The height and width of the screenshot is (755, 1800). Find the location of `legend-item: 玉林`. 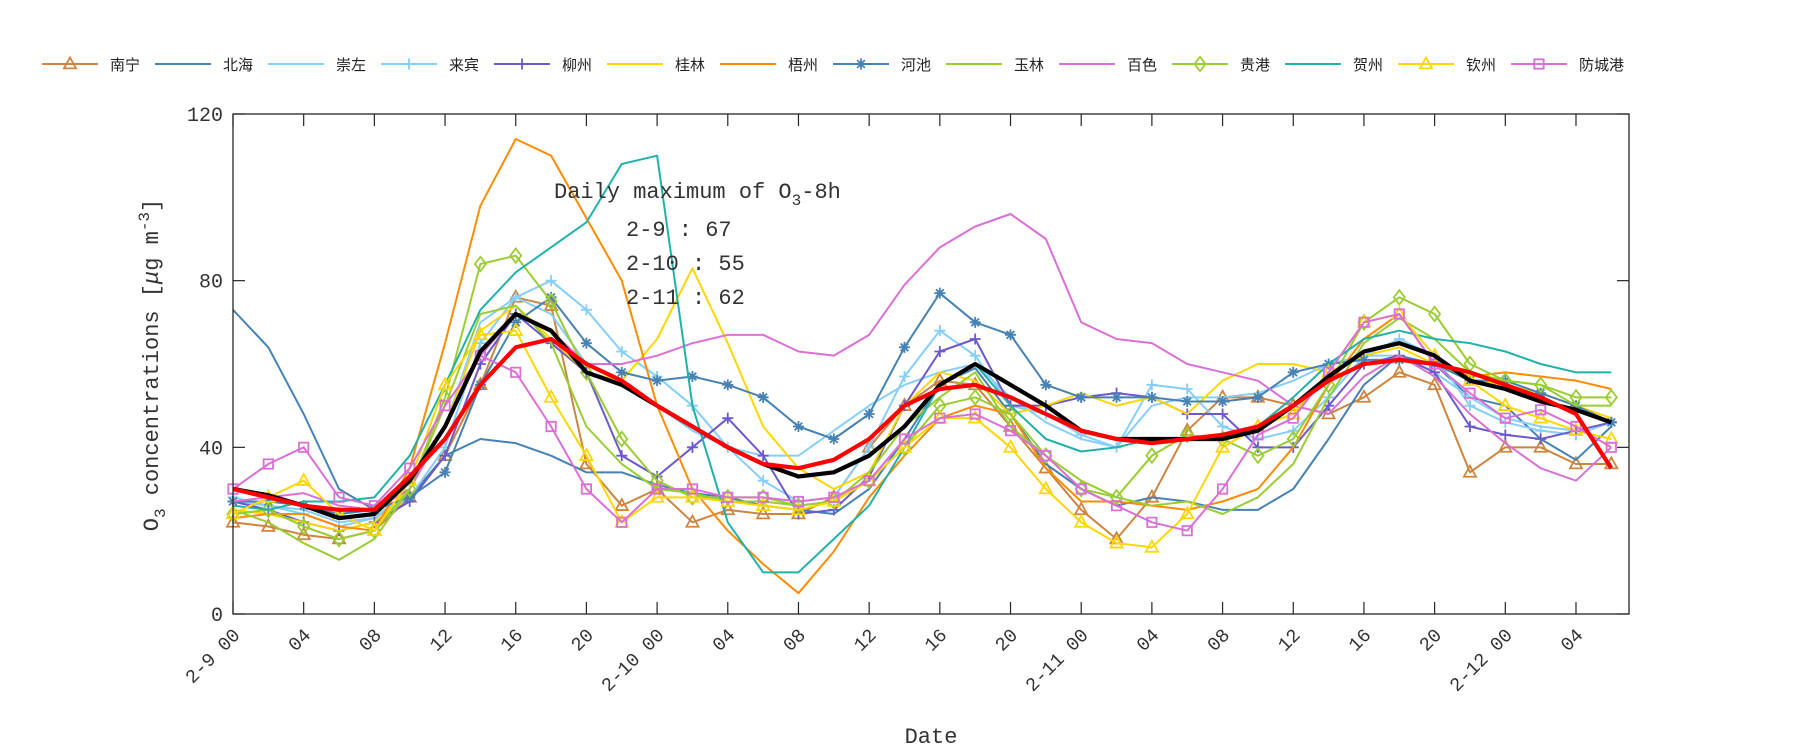

legend-item: 玉林 is located at coordinates (995, 65).